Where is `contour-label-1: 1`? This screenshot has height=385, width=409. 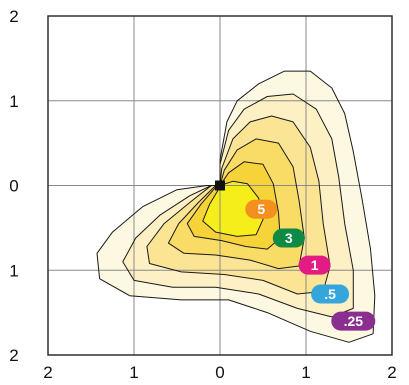
contour-label-1: 1 is located at coordinates (314, 265).